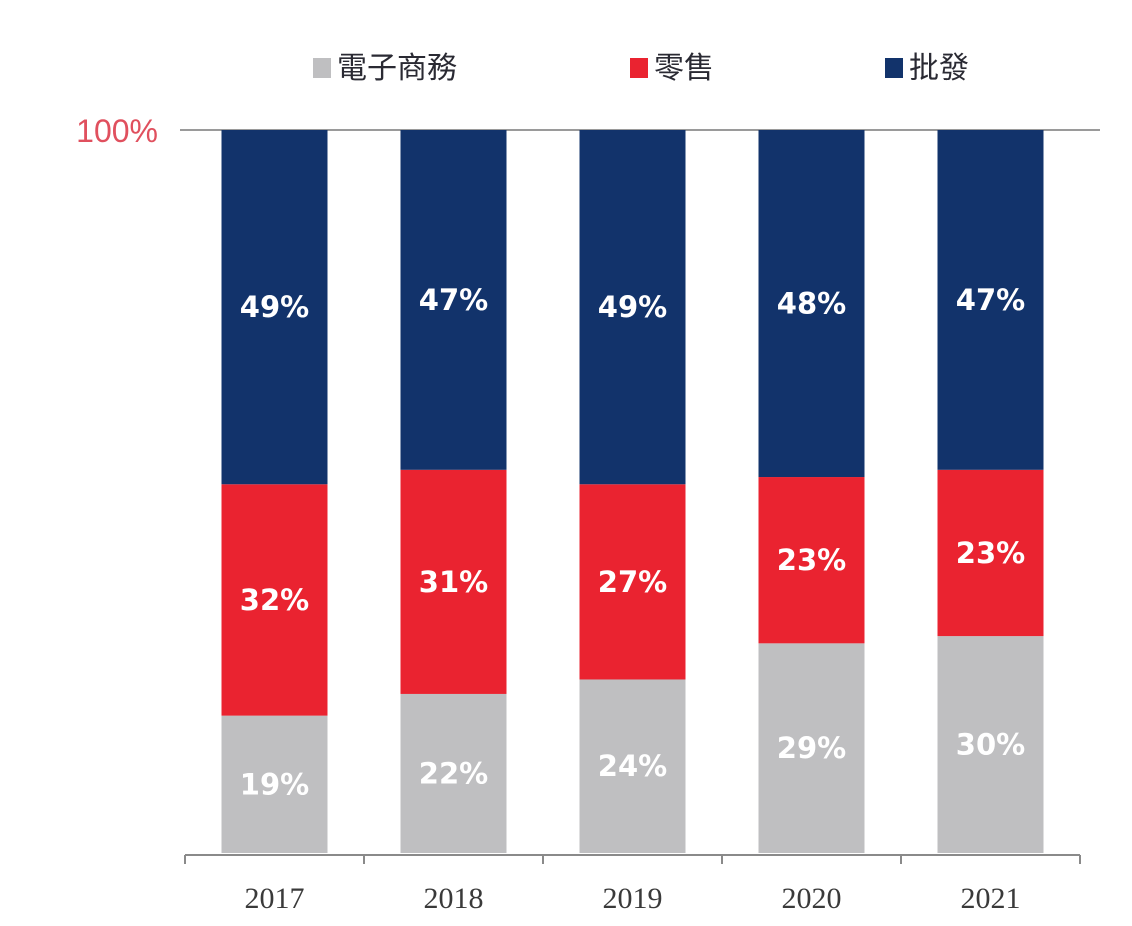 The width and height of the screenshot is (1132, 926). I want to click on data-label-2021-series-2: 47%, so click(990, 300).